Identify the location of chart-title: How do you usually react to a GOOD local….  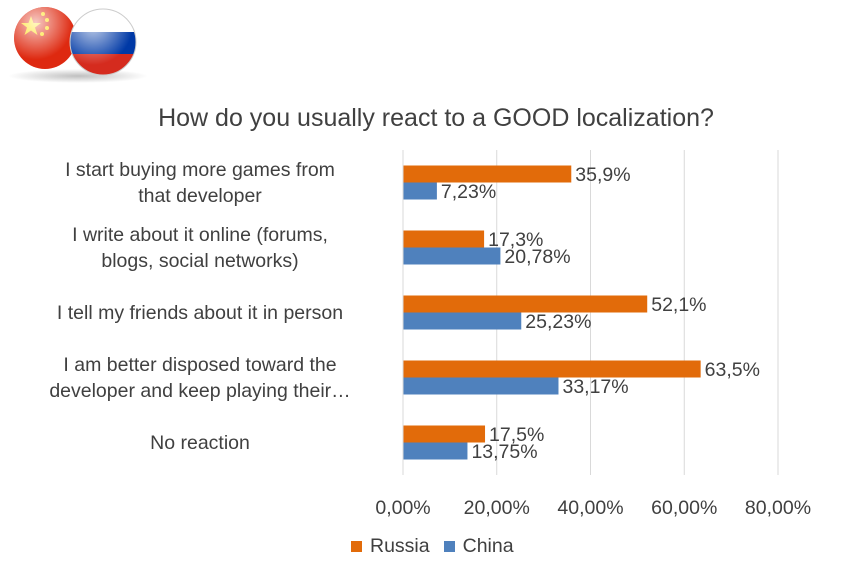
(436, 118).